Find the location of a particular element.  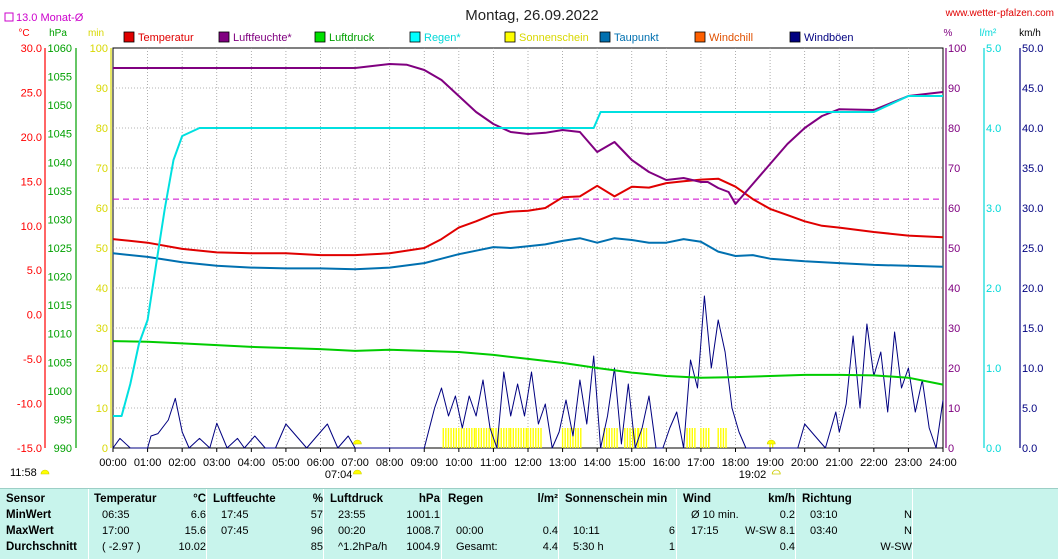

wind-tick-label: 50.0 is located at coordinates (1032, 49).